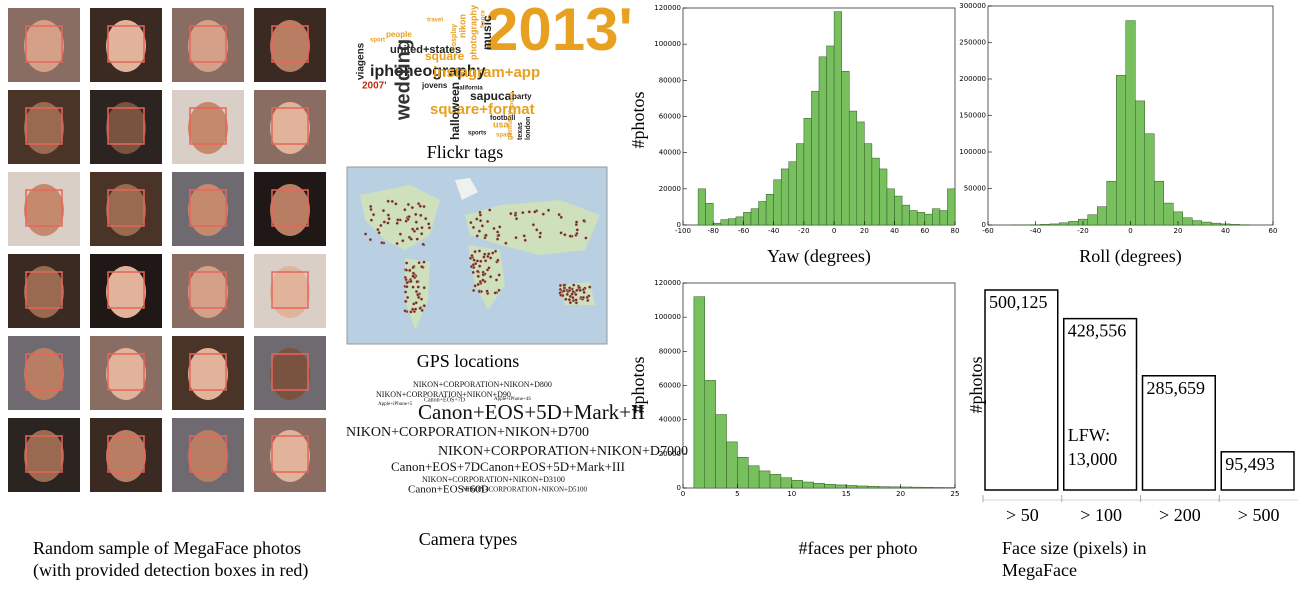 The width and height of the screenshot is (1298, 611). What do you see at coordinates (403, 80) in the screenshot?
I see `tag-word: wedding` at bounding box center [403, 80].